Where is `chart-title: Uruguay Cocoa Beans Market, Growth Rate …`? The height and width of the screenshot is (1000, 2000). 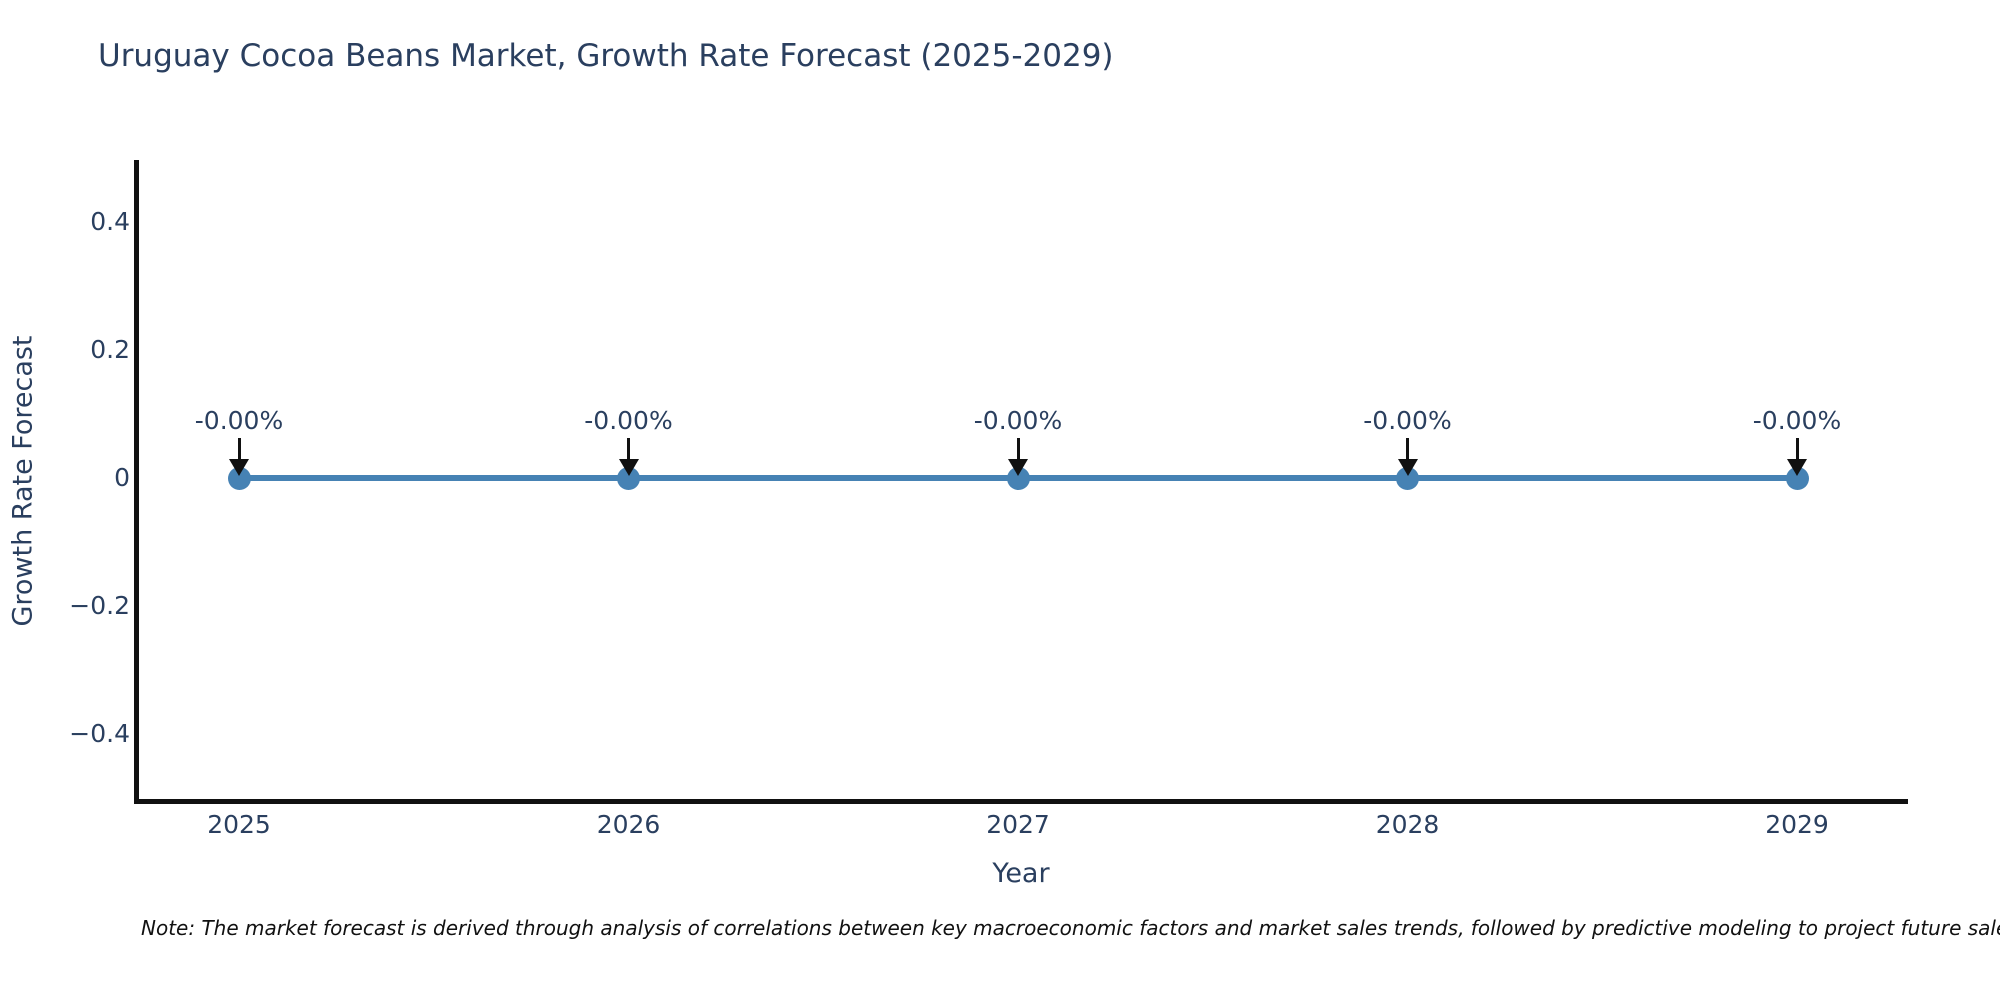
chart-title: Uruguay Cocoa Beans Market, Growth Rate … is located at coordinates (606, 56).